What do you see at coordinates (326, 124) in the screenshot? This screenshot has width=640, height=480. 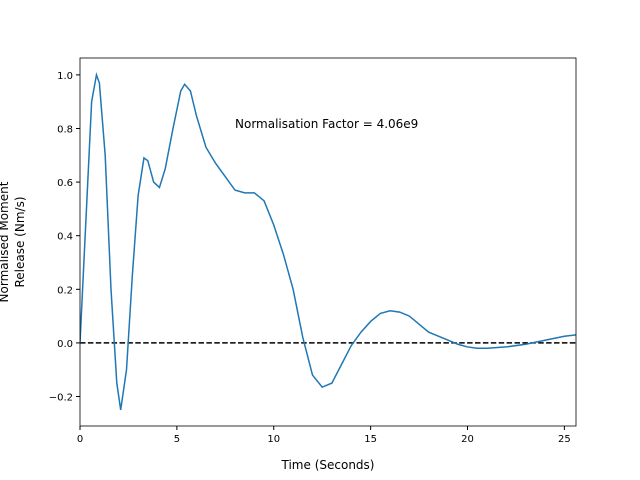 I see `annotation: Normalisation Factor = 4.06e9` at bounding box center [326, 124].